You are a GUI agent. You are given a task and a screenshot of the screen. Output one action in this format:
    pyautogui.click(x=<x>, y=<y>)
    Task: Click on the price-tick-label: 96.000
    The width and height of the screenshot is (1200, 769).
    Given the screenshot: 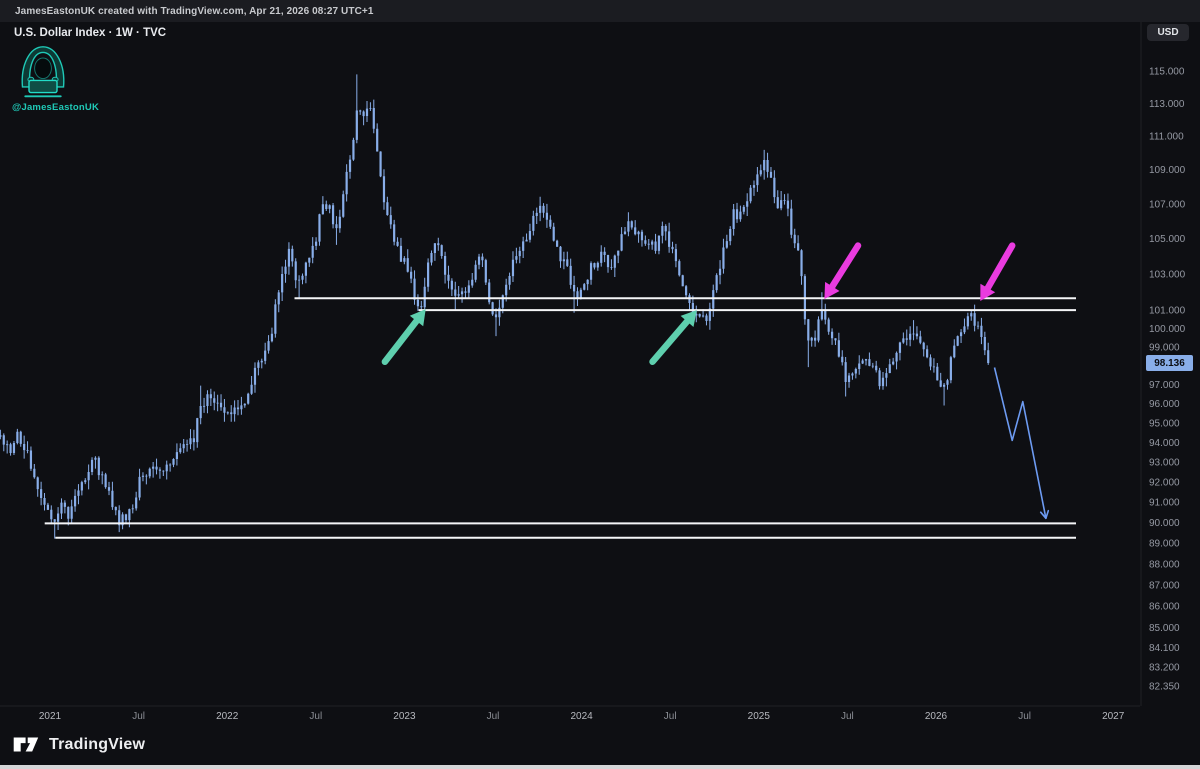 What is the action you would take?
    pyautogui.click(x=1164, y=404)
    